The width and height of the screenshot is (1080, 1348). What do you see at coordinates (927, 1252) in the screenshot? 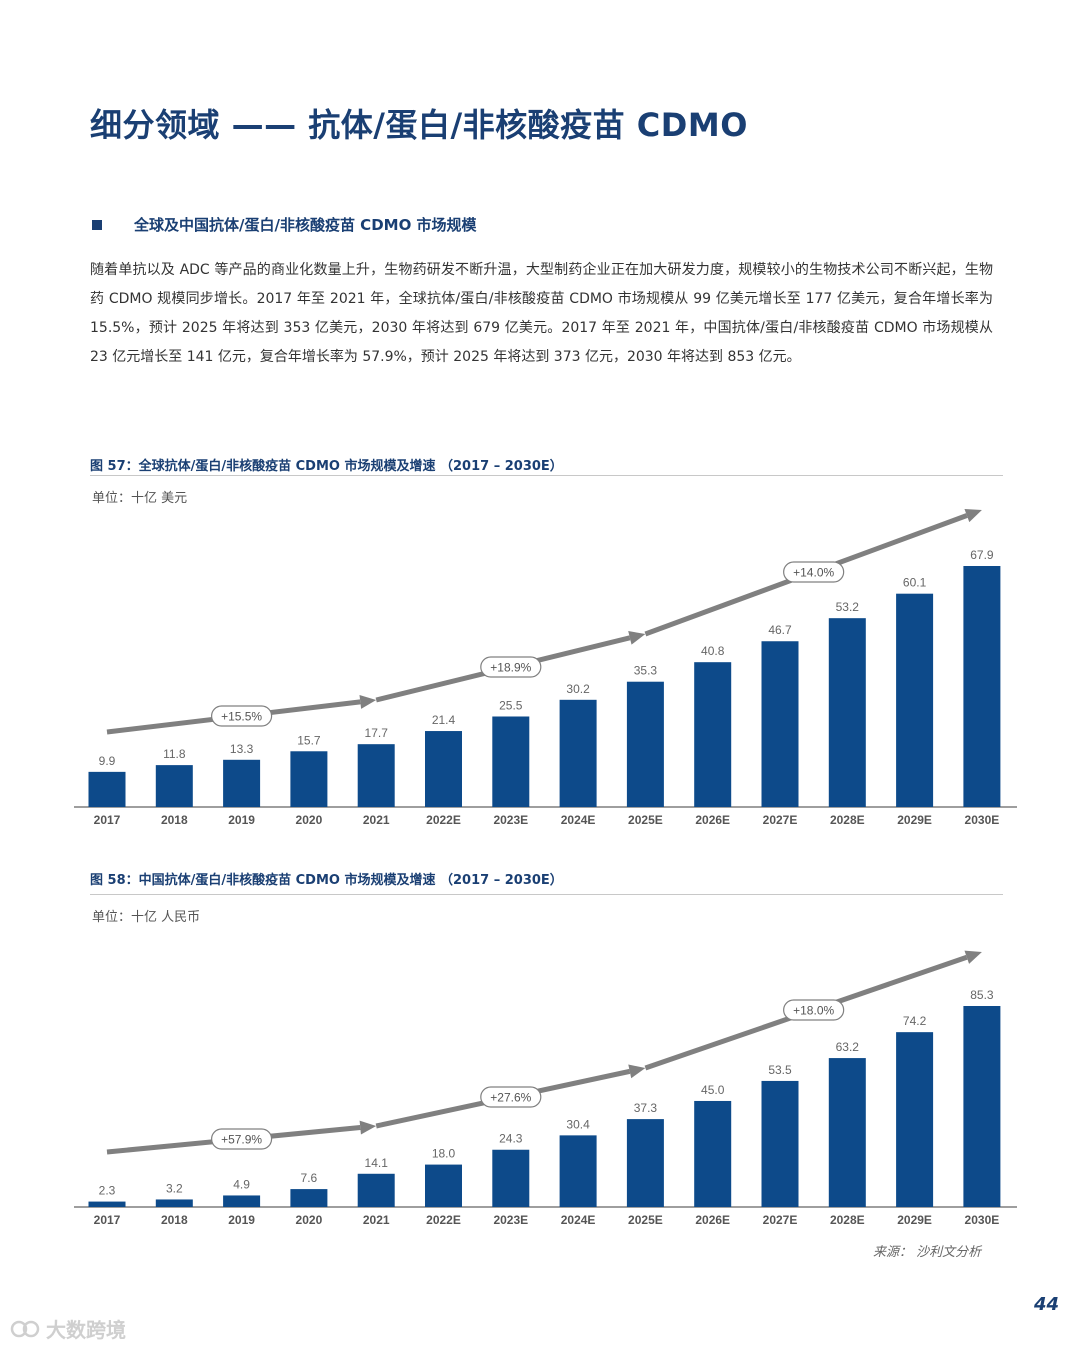
I see `source-note: 来源： 沙利文分析` at bounding box center [927, 1252].